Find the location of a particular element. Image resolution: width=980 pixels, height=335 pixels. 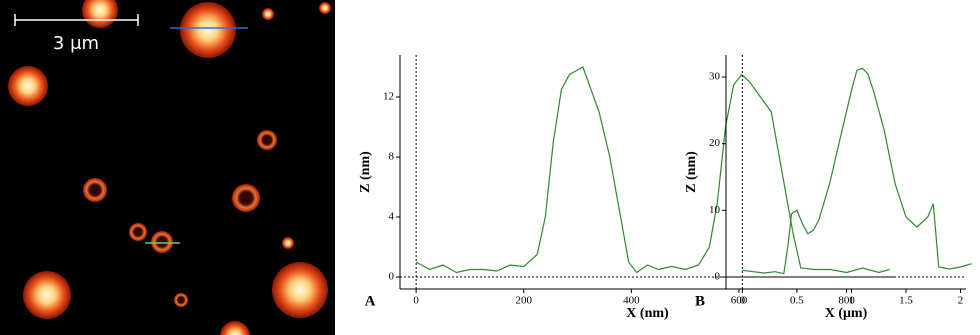

x-tick-label: 2 is located at coordinates (961, 301).